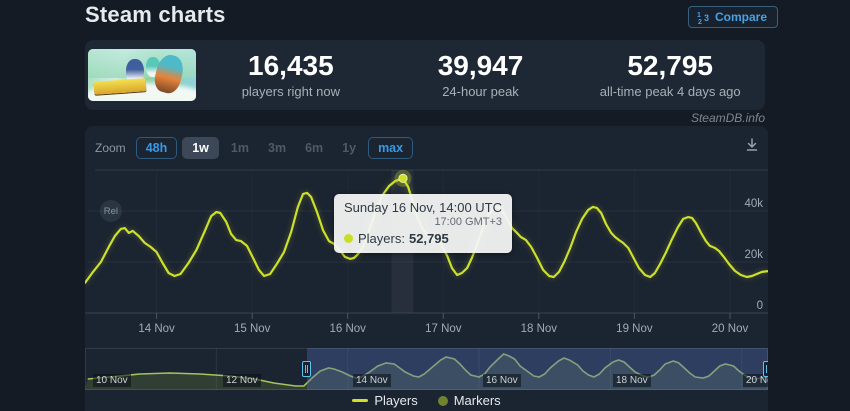 The height and width of the screenshot is (411, 850). I want to click on current-players-label: players right now, so click(290, 91).